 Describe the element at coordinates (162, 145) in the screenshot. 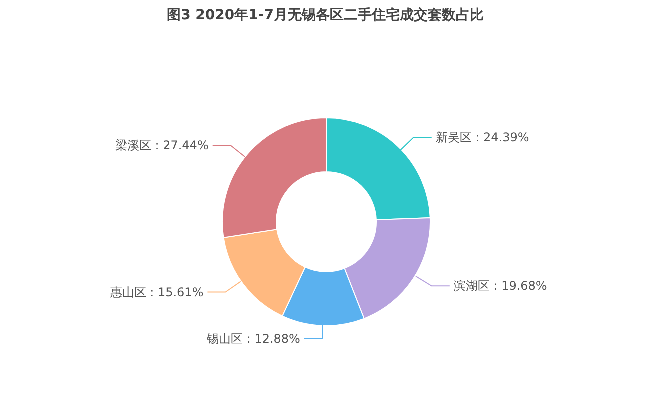

I see `slice-label: 梁溪区 : 27.44%` at that location.